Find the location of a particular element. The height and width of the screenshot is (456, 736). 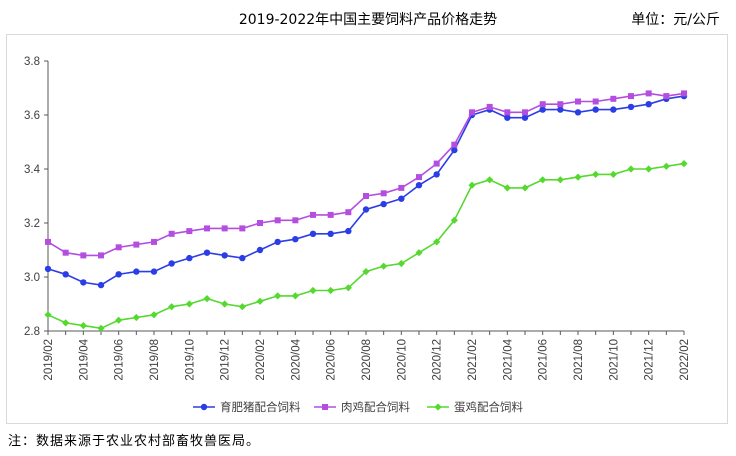

legend: 育肥猪配合饲料 肉鸡配合饲料 蛋鸡配合饲料 is located at coordinates (358, 407).